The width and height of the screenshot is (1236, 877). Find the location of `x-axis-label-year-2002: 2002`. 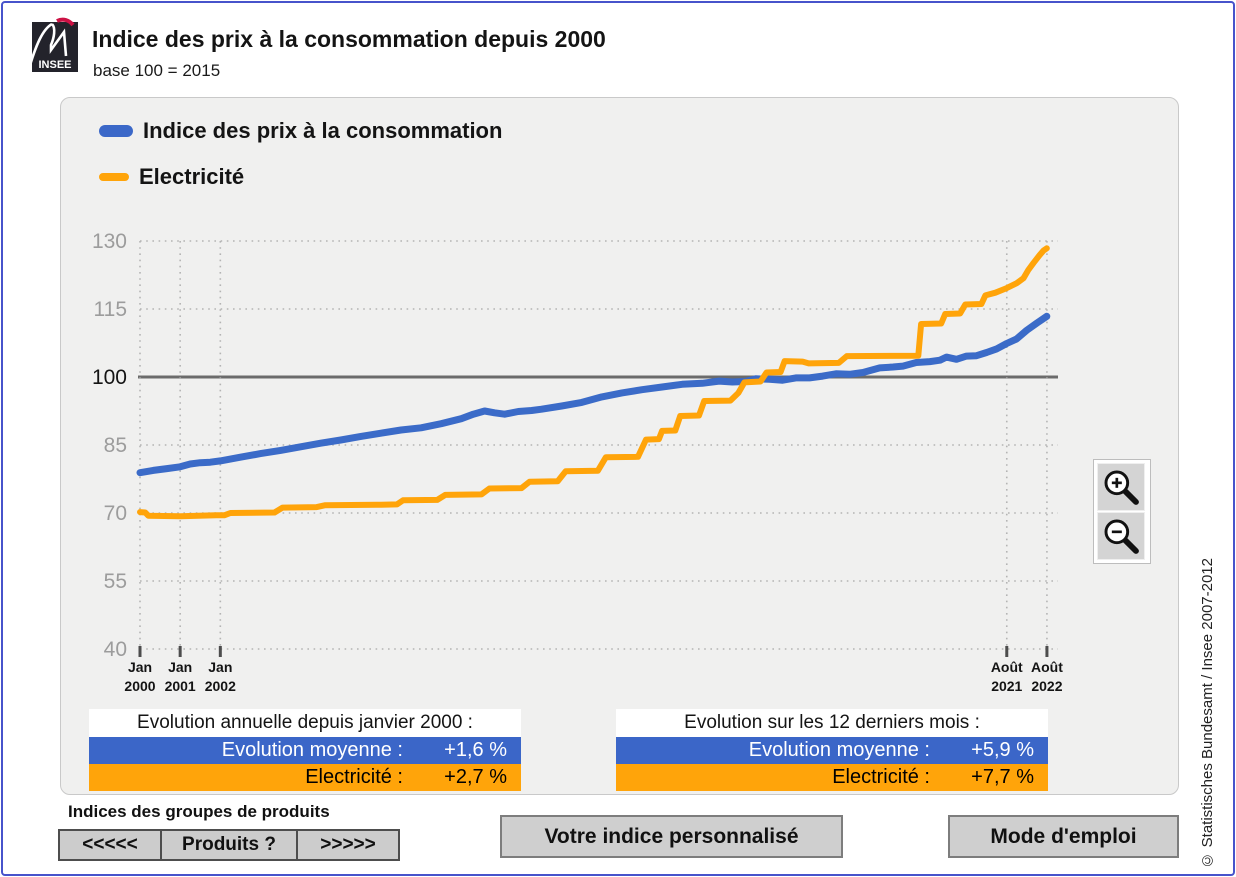

x-axis-label-year-2002: 2002 is located at coordinates (220, 686).